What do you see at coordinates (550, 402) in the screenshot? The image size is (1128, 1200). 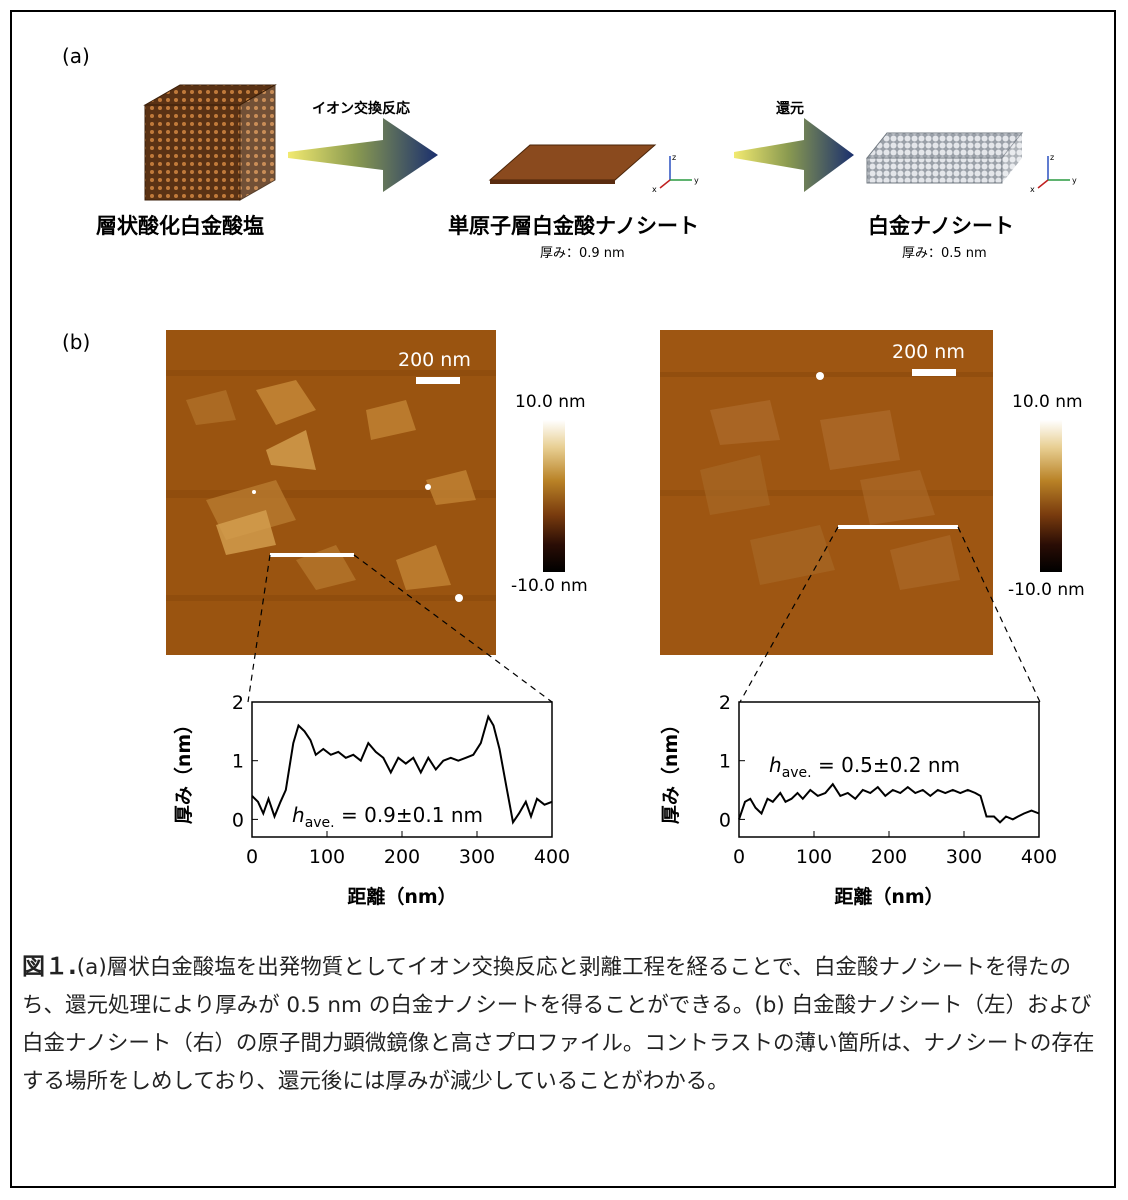 I see `colorbar-left-max: 10.0 nm` at bounding box center [550, 402].